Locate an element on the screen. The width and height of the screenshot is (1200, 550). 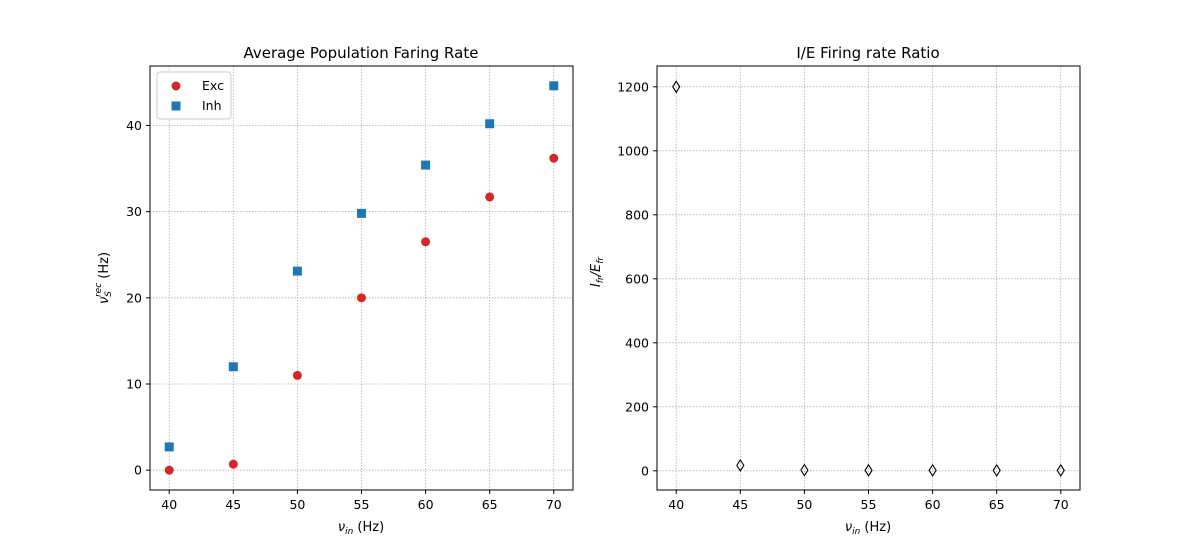
y-tick-label: 600 is located at coordinates (637, 278).